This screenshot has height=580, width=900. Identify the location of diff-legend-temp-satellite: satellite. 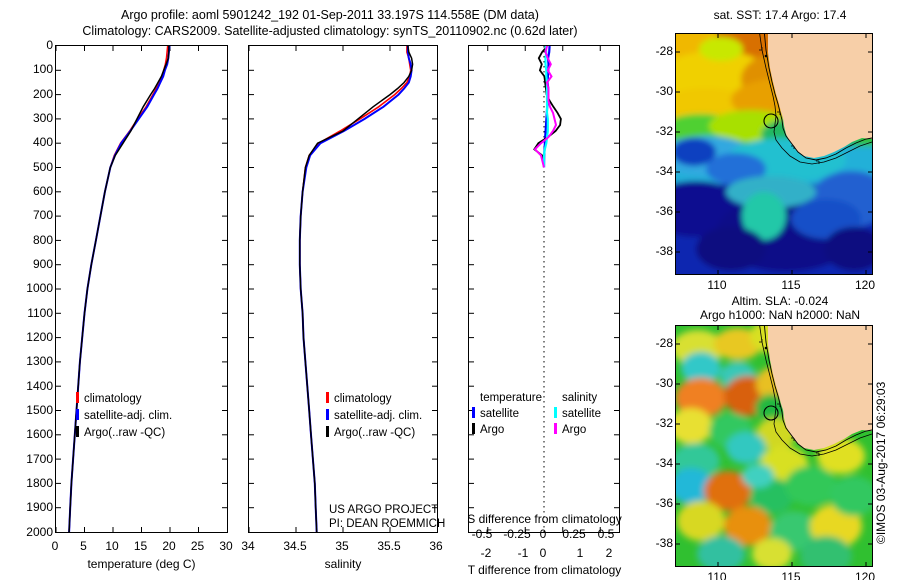
(495, 413).